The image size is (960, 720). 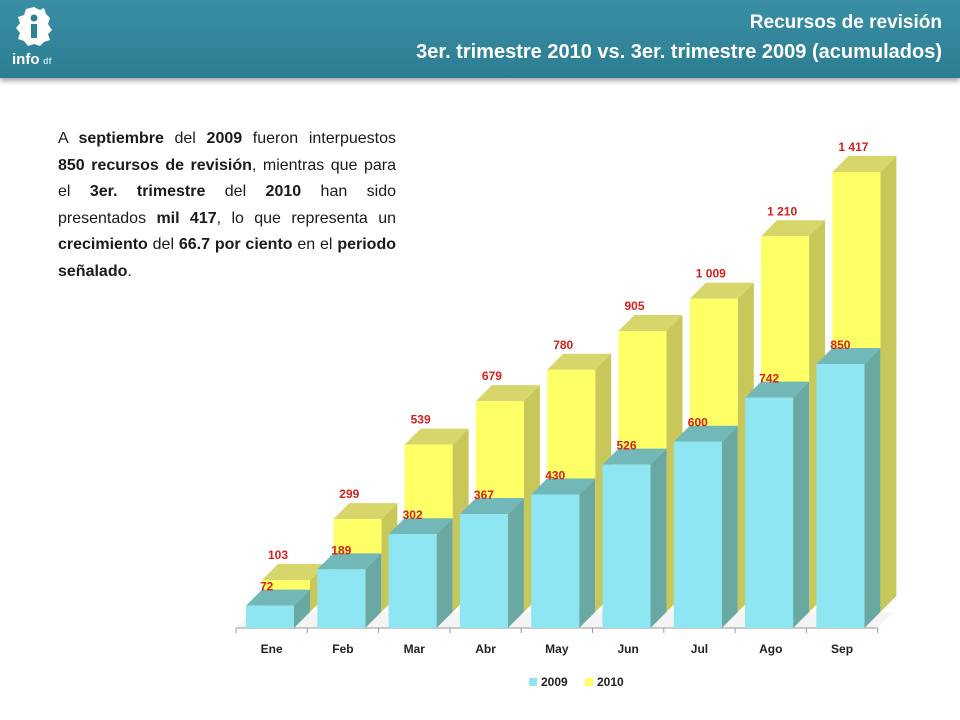 I want to click on data-label-2010: 1 417, so click(x=853, y=147).